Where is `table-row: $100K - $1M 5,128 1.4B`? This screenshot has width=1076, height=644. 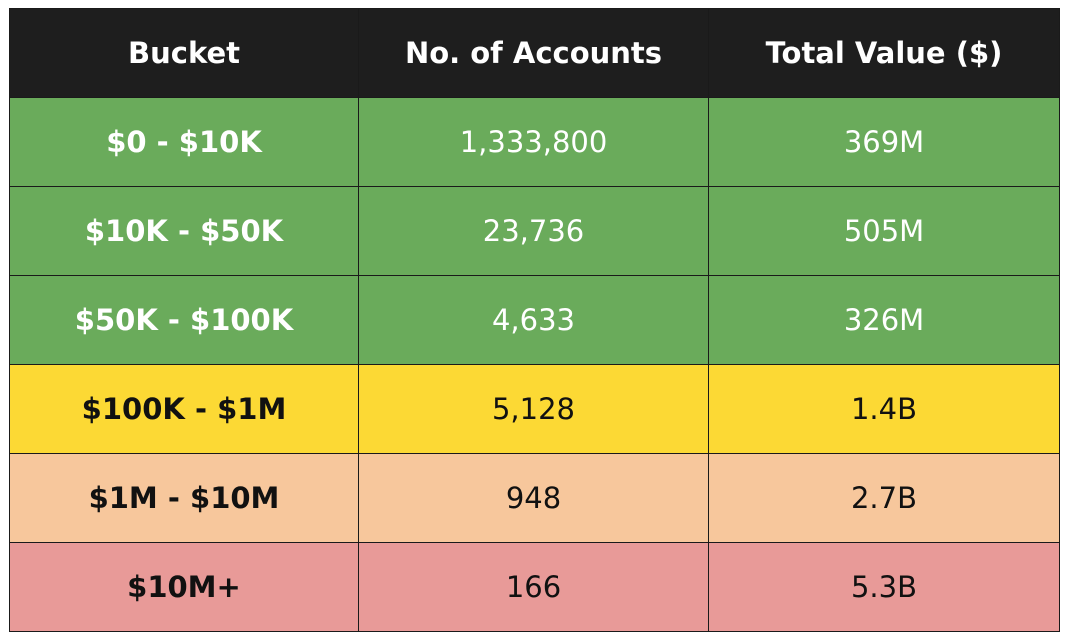
table-row: $100K - $1M 5,128 1.4B is located at coordinates (534, 409).